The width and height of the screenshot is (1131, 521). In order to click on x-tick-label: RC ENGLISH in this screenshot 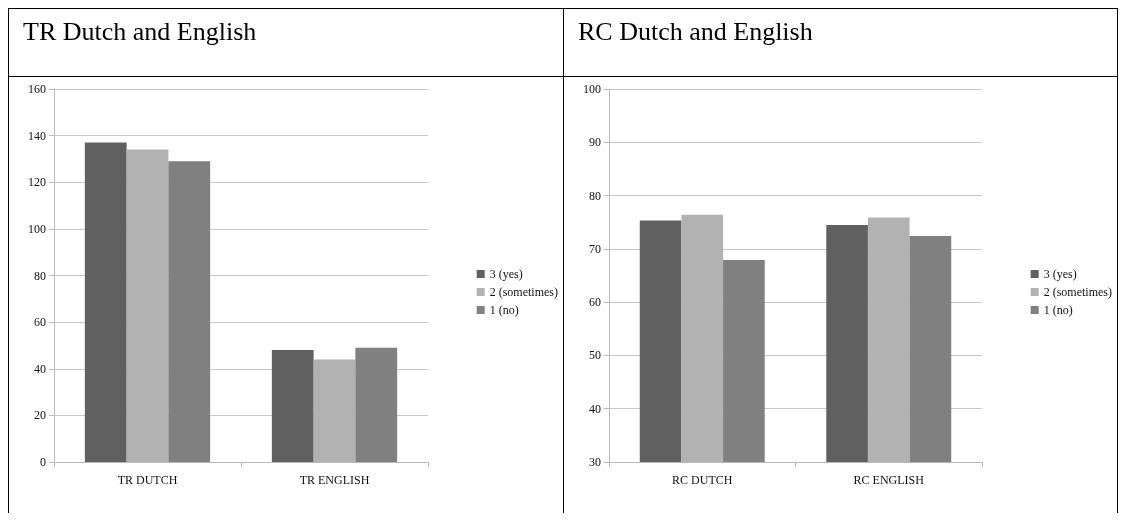, I will do `click(889, 480)`.